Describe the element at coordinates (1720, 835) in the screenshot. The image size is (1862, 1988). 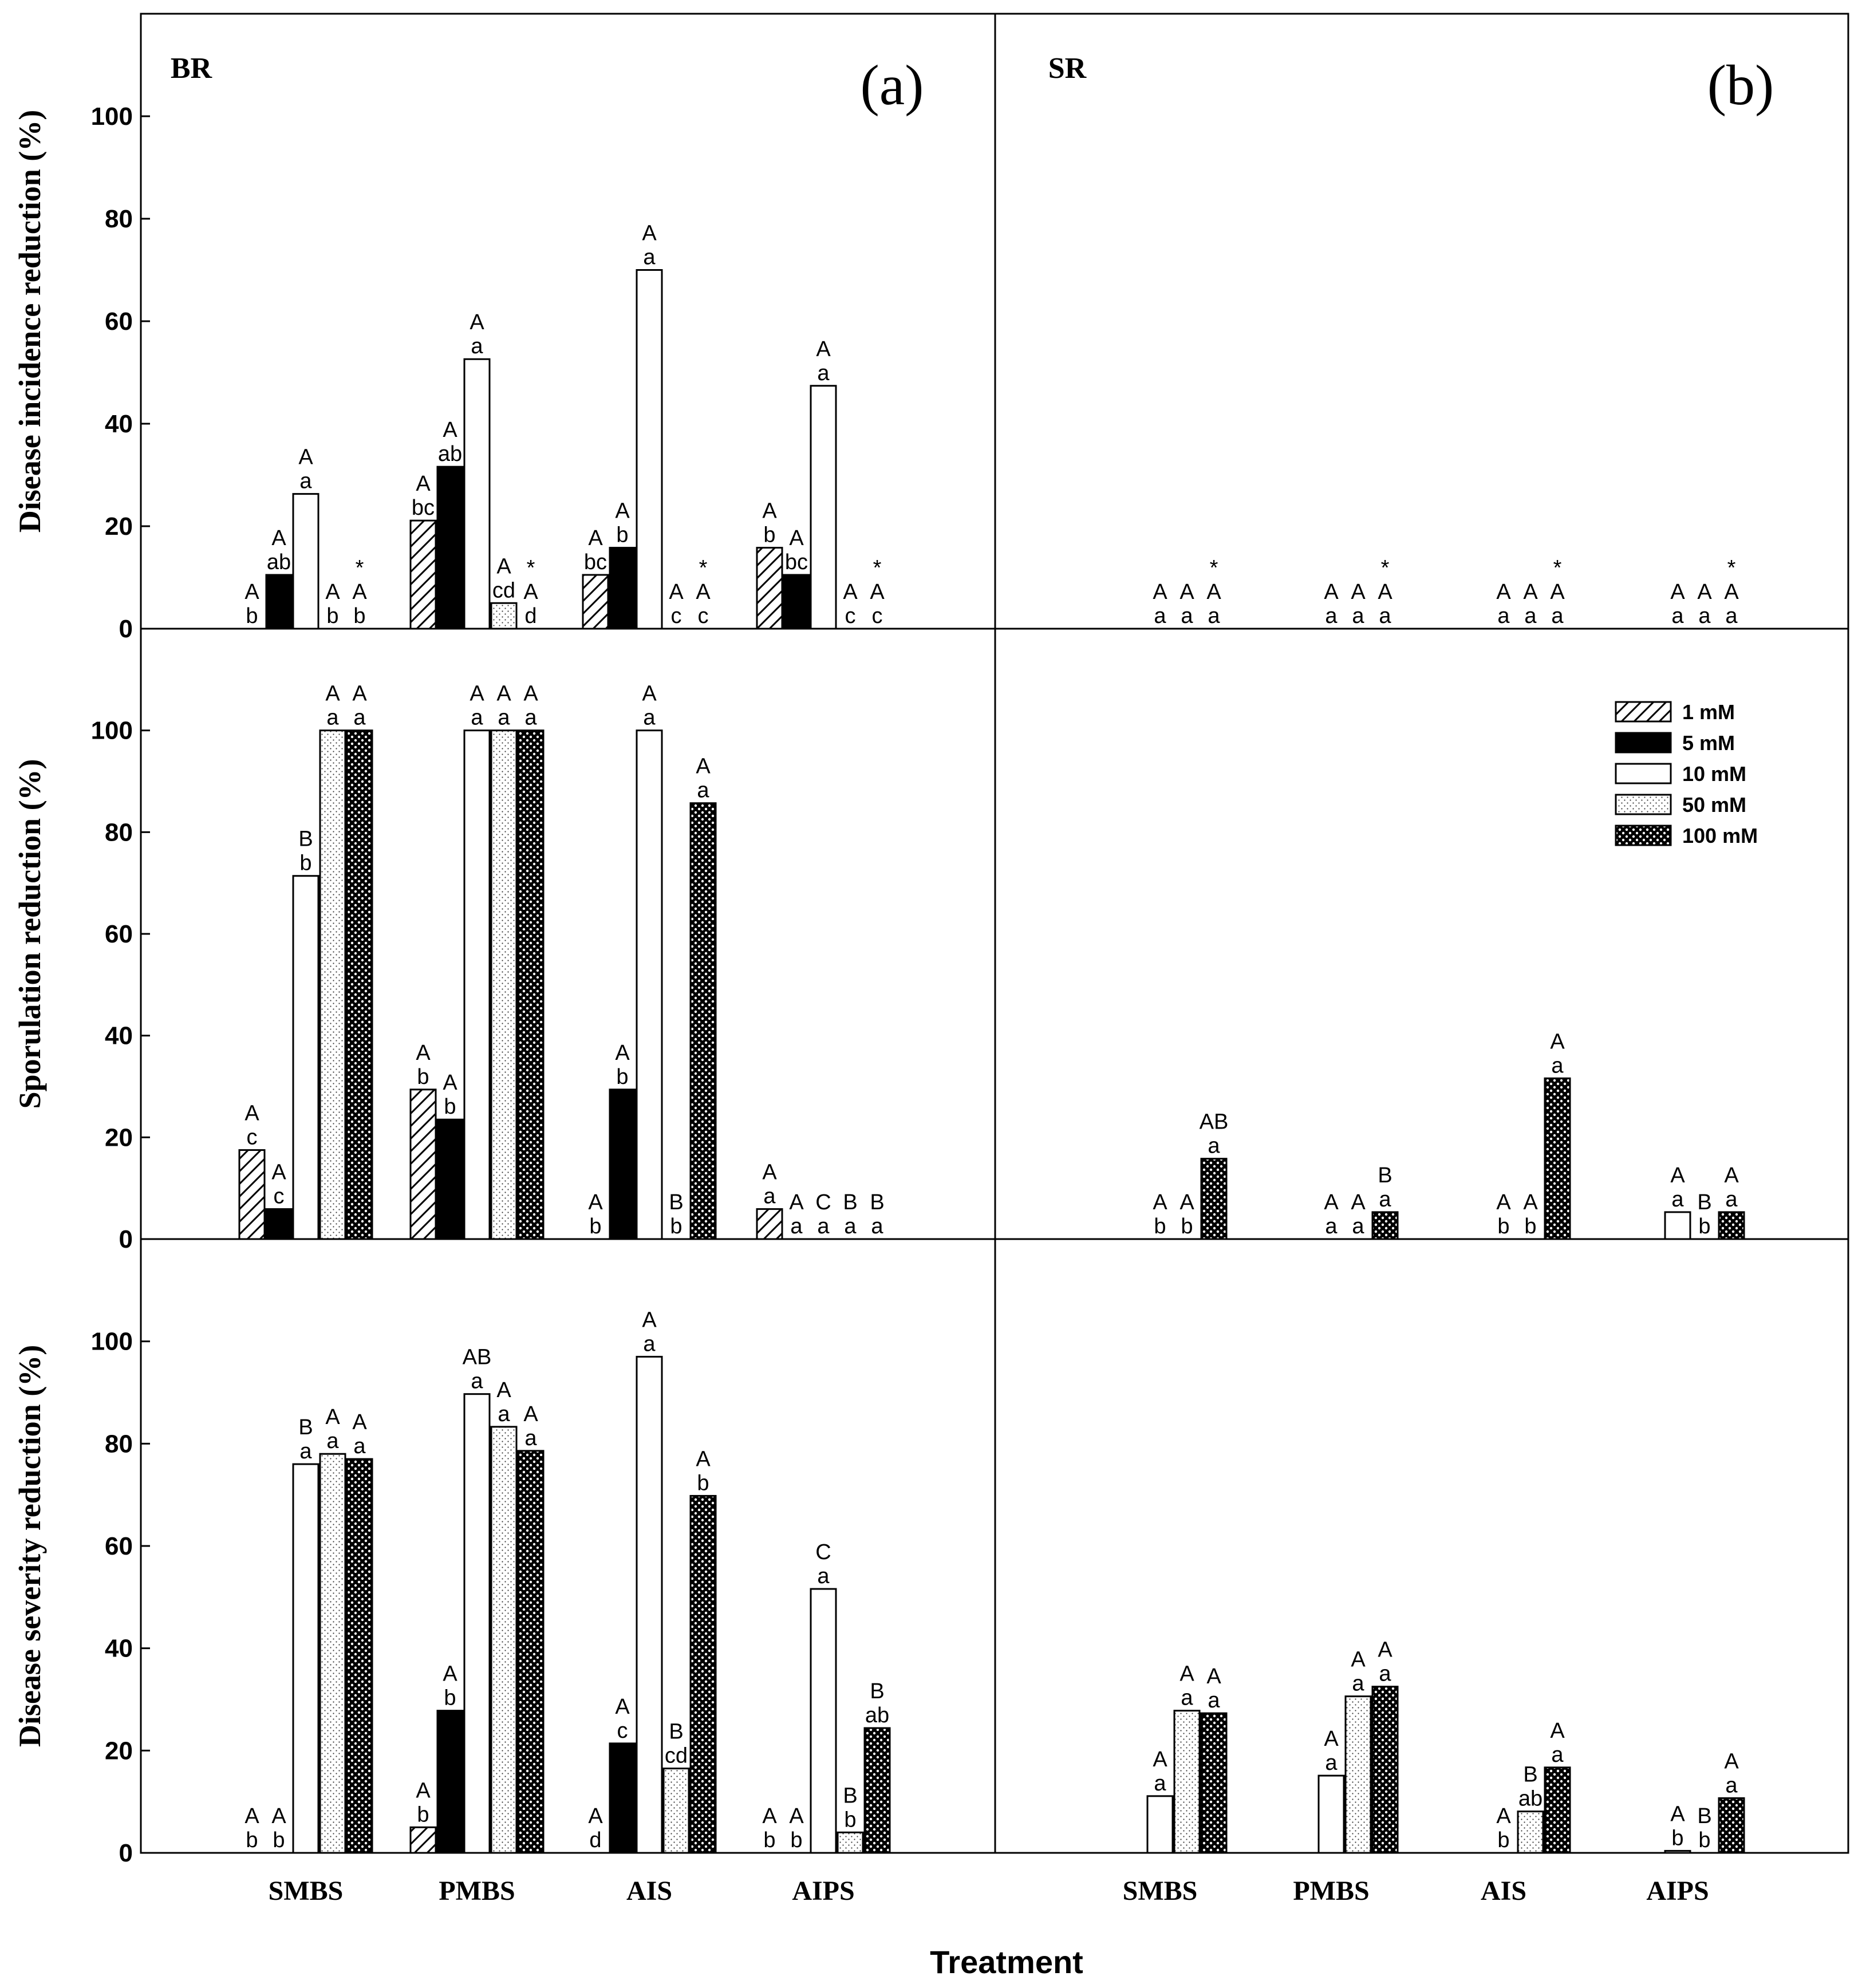
I see `legend-label: 100 mM` at that location.